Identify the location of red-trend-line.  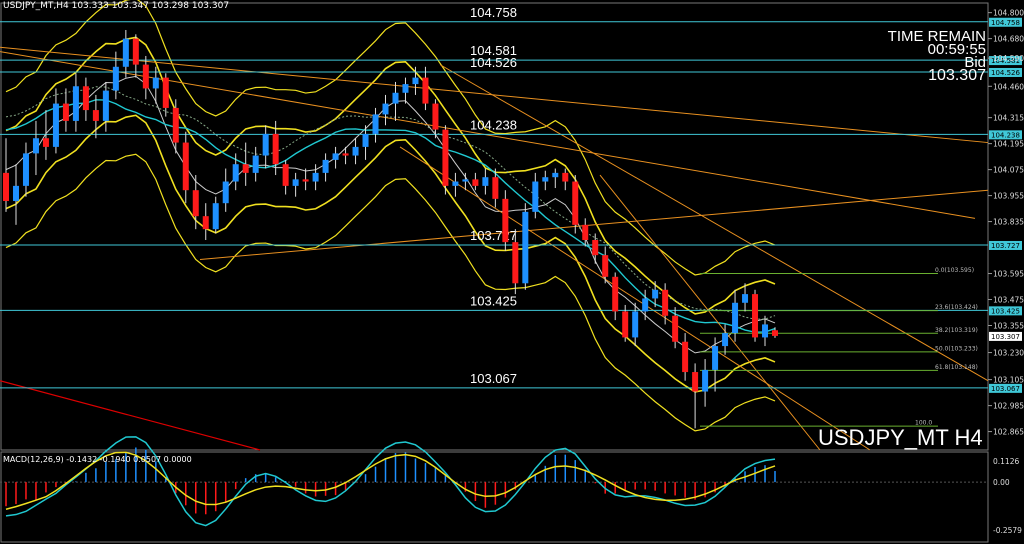
(130, 415).